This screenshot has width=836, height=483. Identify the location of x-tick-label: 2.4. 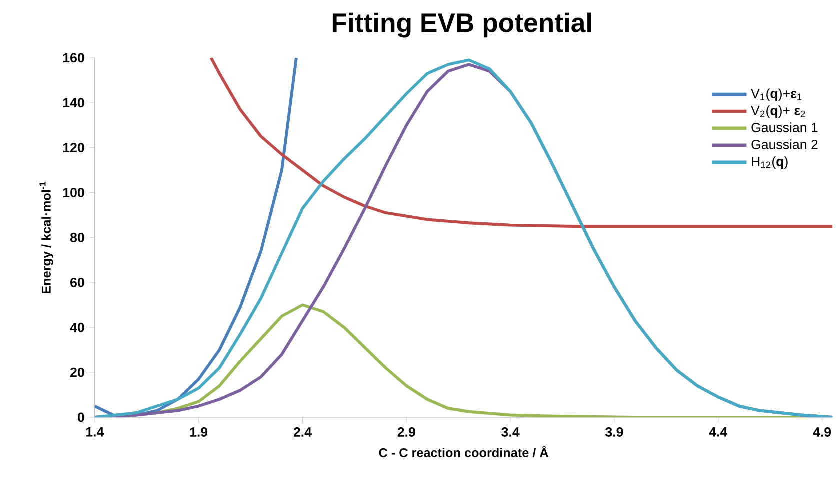
(303, 432).